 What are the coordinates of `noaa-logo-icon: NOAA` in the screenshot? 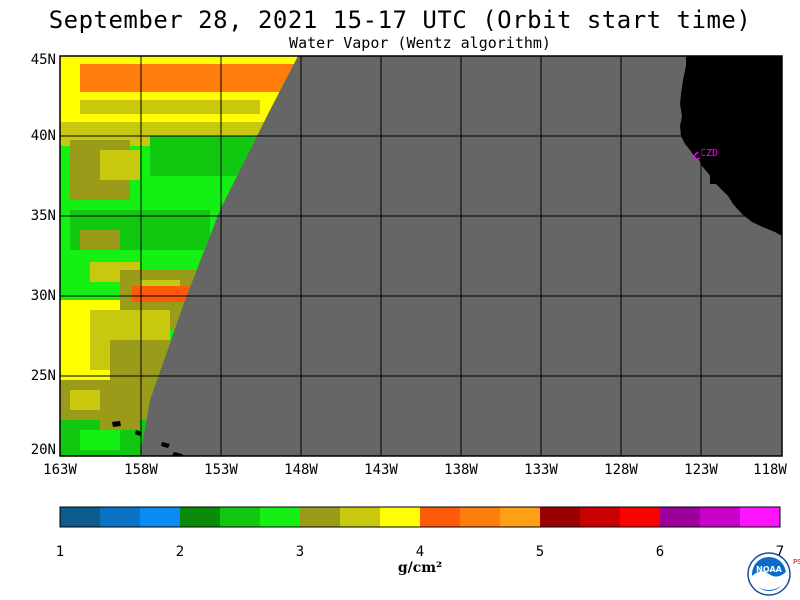 It's located at (769, 574).